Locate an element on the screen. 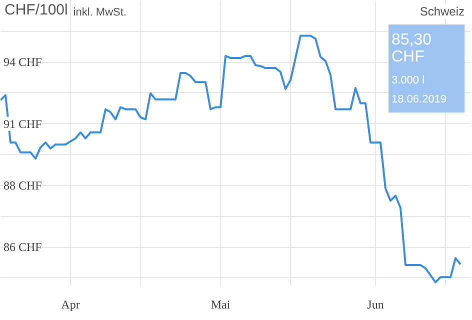  x-tick-label: Jun is located at coordinates (375, 305).